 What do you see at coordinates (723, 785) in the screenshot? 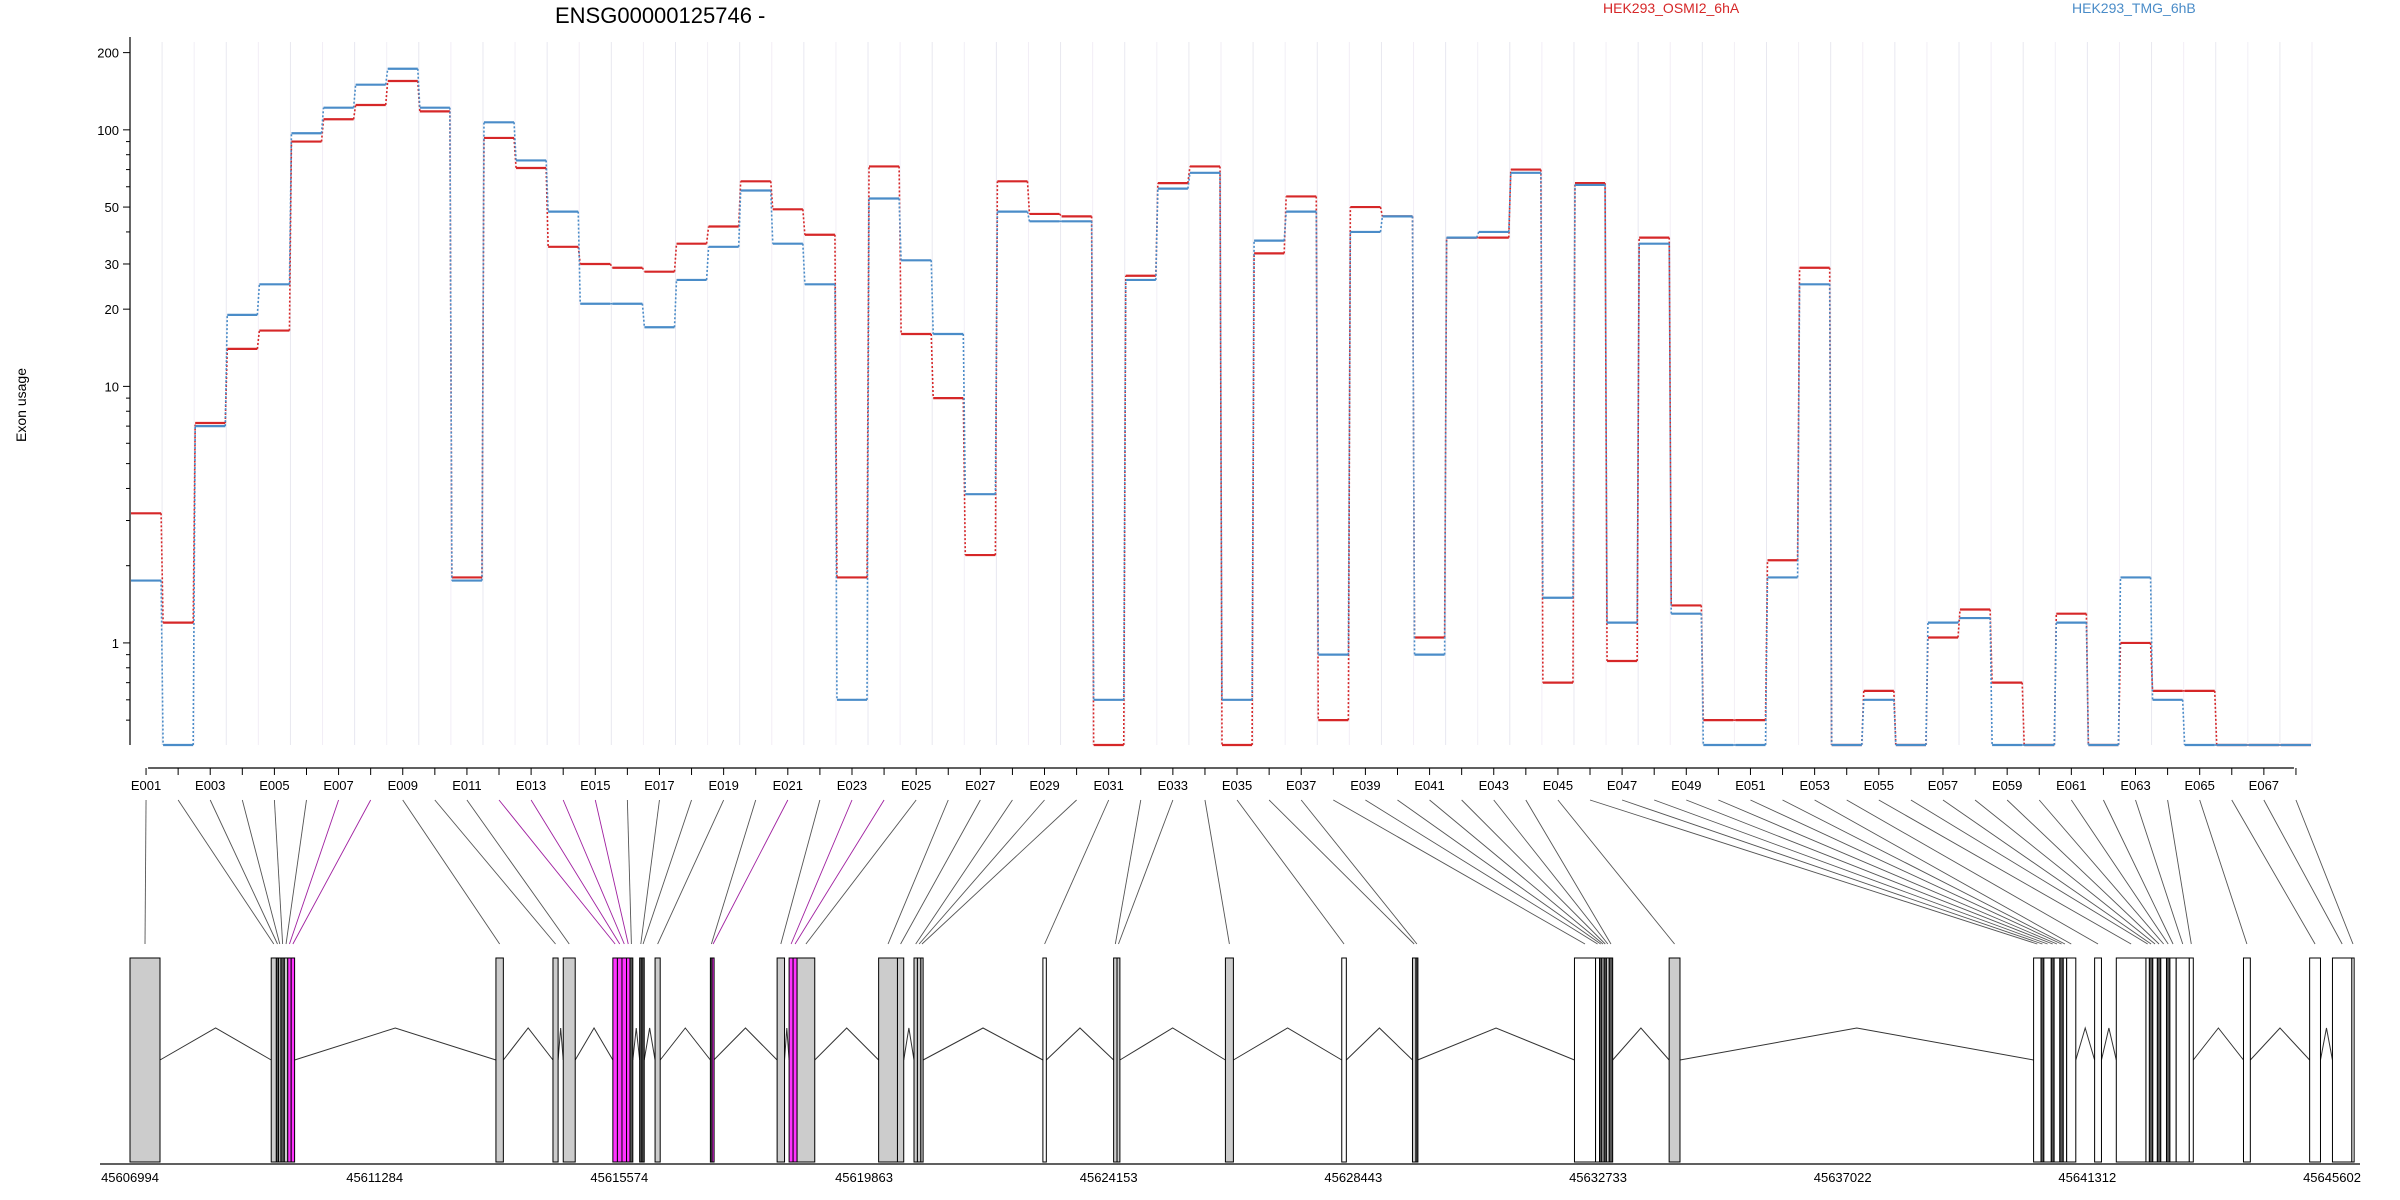
I see `x-tick-label: E019` at bounding box center [723, 785].